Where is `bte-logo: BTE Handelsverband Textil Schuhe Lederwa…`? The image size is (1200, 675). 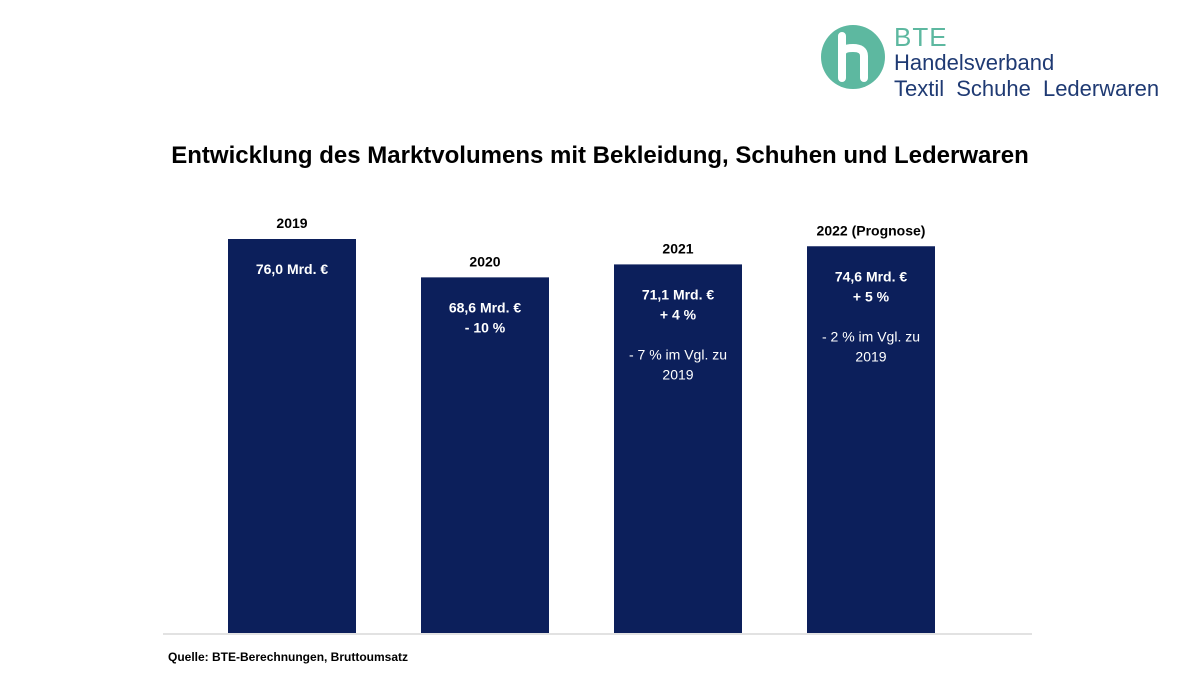 bte-logo: BTE Handelsverband Textil Schuhe Lederwa… is located at coordinates (1005, 62).